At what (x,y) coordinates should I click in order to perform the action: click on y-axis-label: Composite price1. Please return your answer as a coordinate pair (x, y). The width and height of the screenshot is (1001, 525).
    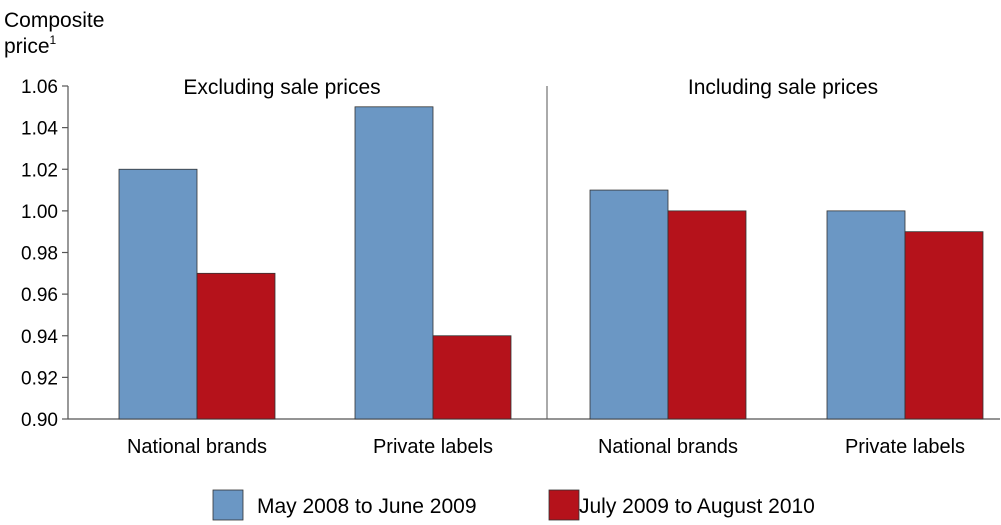
    Looking at the image, I should click on (54, 33).